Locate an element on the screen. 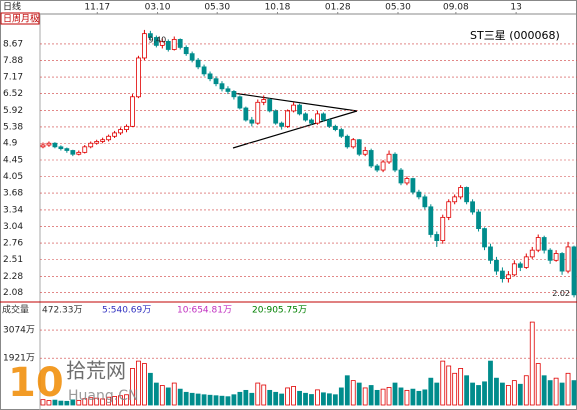 Image resolution: width=577 pixels, height=410 pixels. watermark-site: Huang.CN is located at coordinates (103, 396).